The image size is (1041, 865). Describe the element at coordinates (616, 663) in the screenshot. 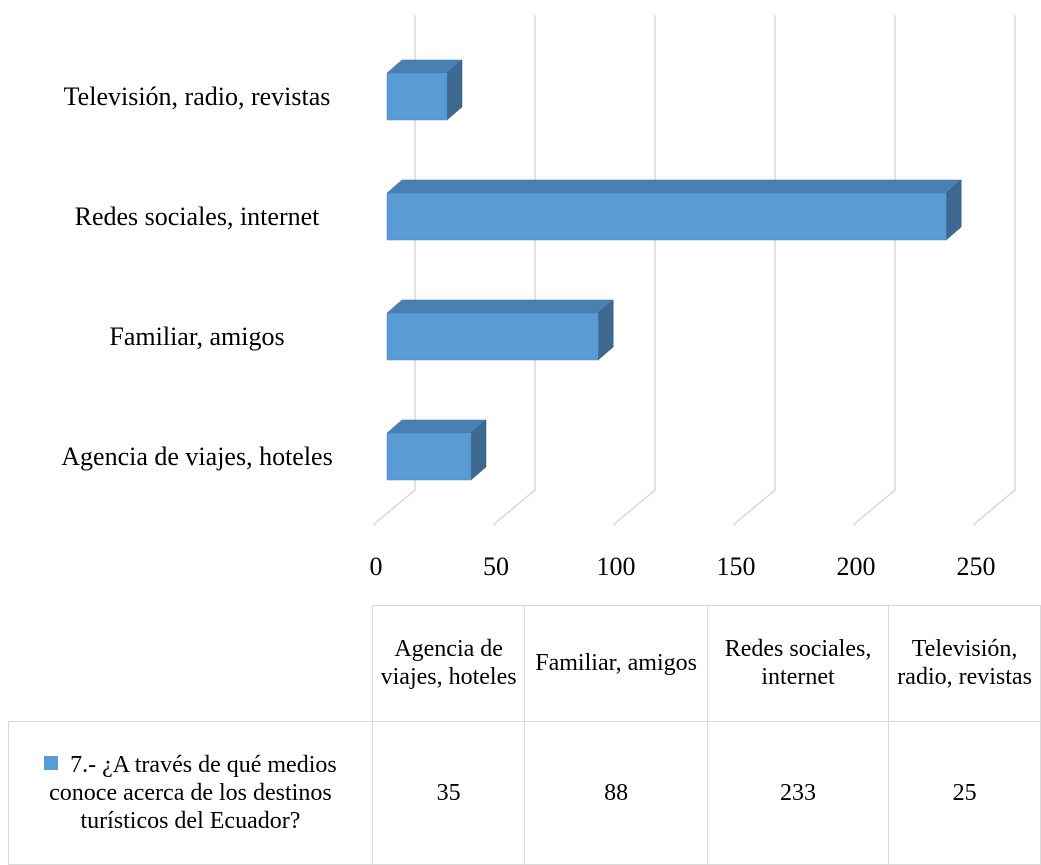

I see `table-header: Familiar, amigos` at that location.